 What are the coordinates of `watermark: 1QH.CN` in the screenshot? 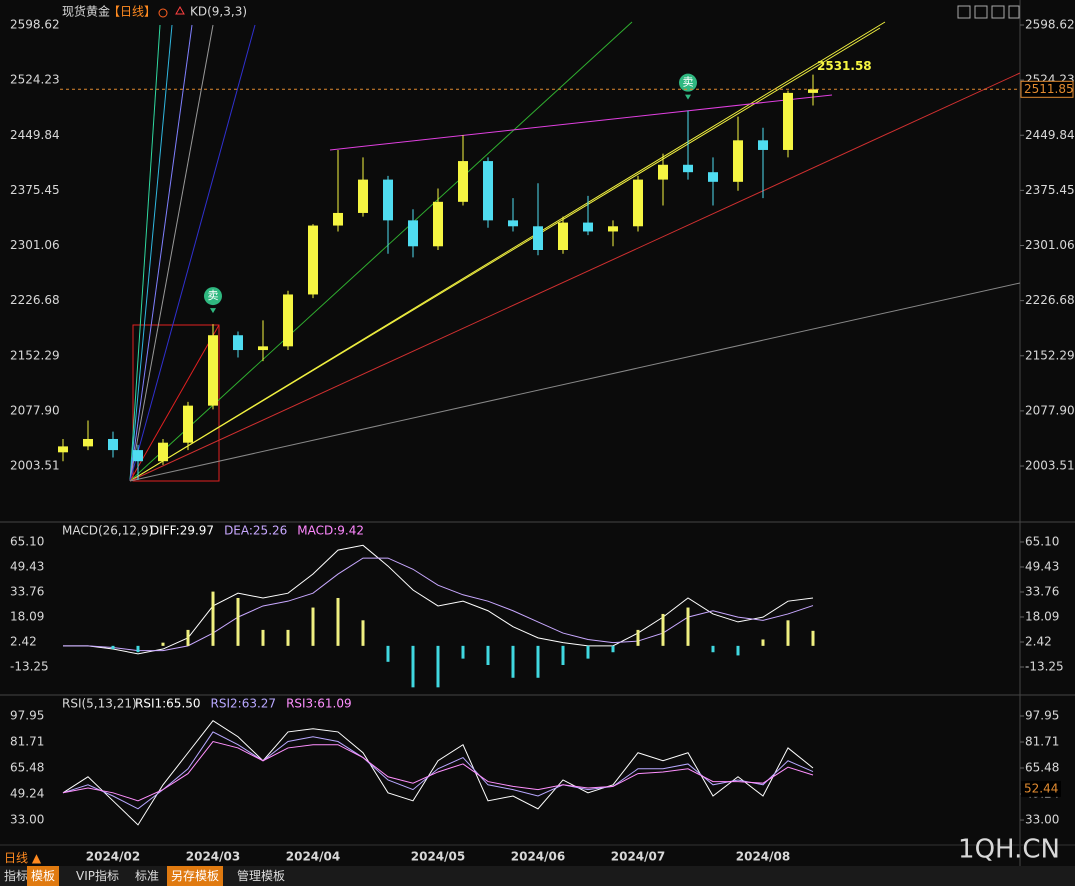 It's located at (1009, 850).